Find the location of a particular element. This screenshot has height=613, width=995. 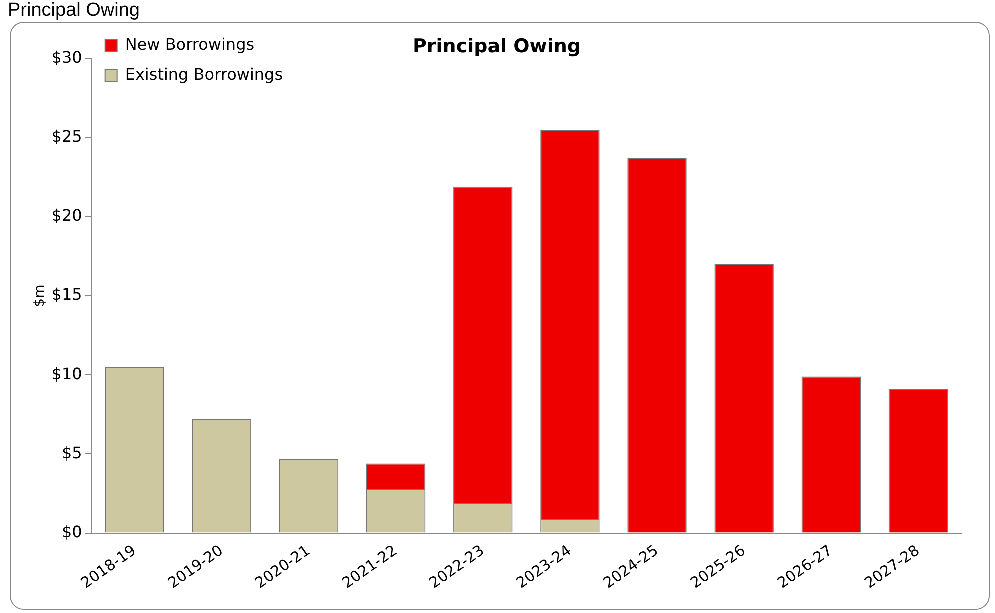

legend-label: Existing Borrowings is located at coordinates (204, 74).